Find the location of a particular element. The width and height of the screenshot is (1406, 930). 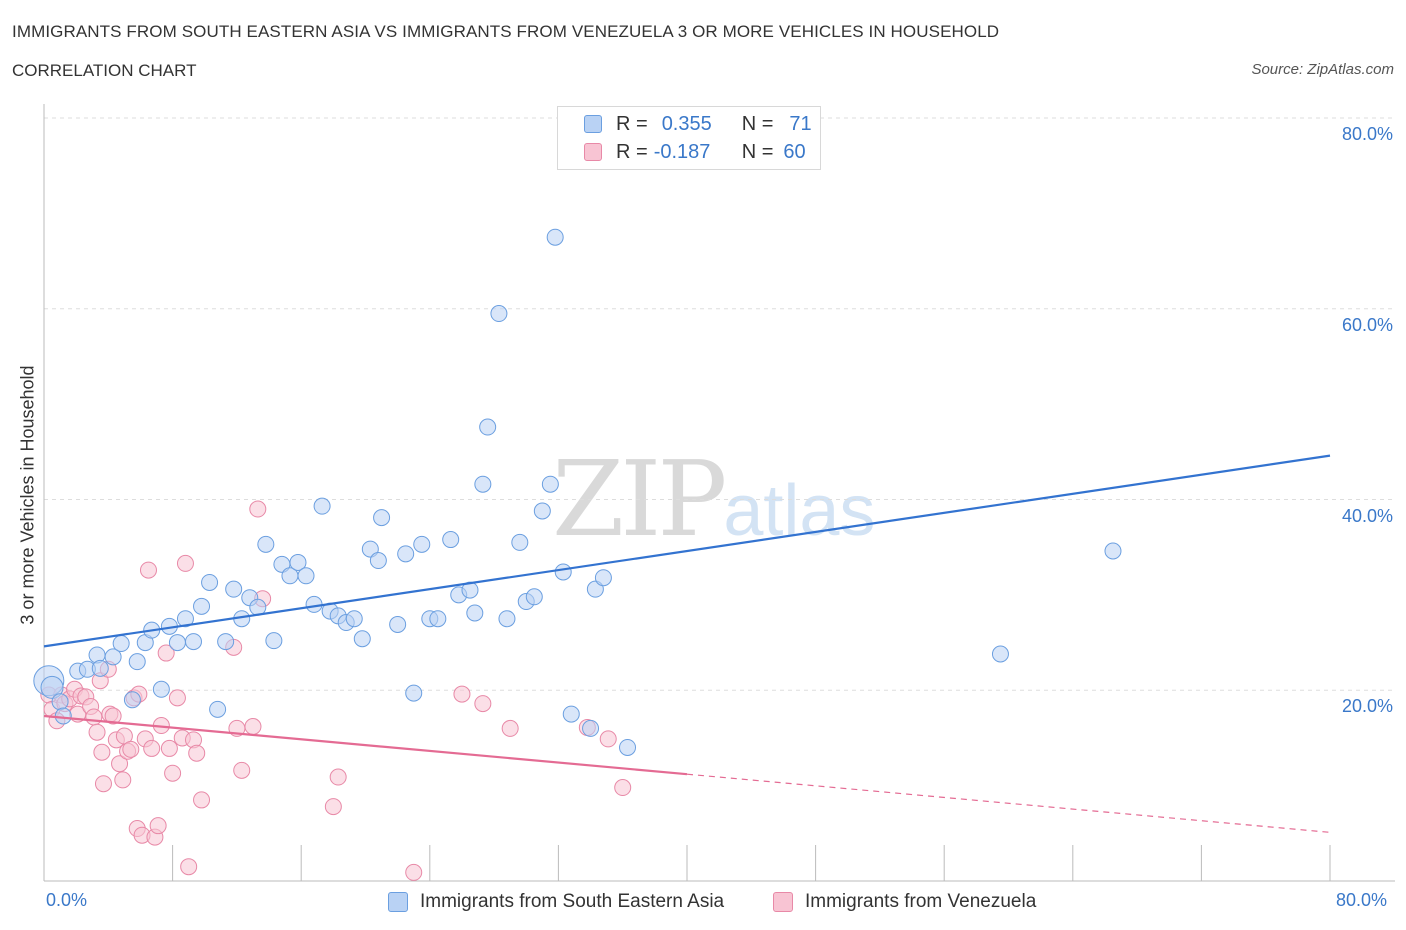

source-label: Source: ZipAtlas.com is located at coordinates (1322, 69).